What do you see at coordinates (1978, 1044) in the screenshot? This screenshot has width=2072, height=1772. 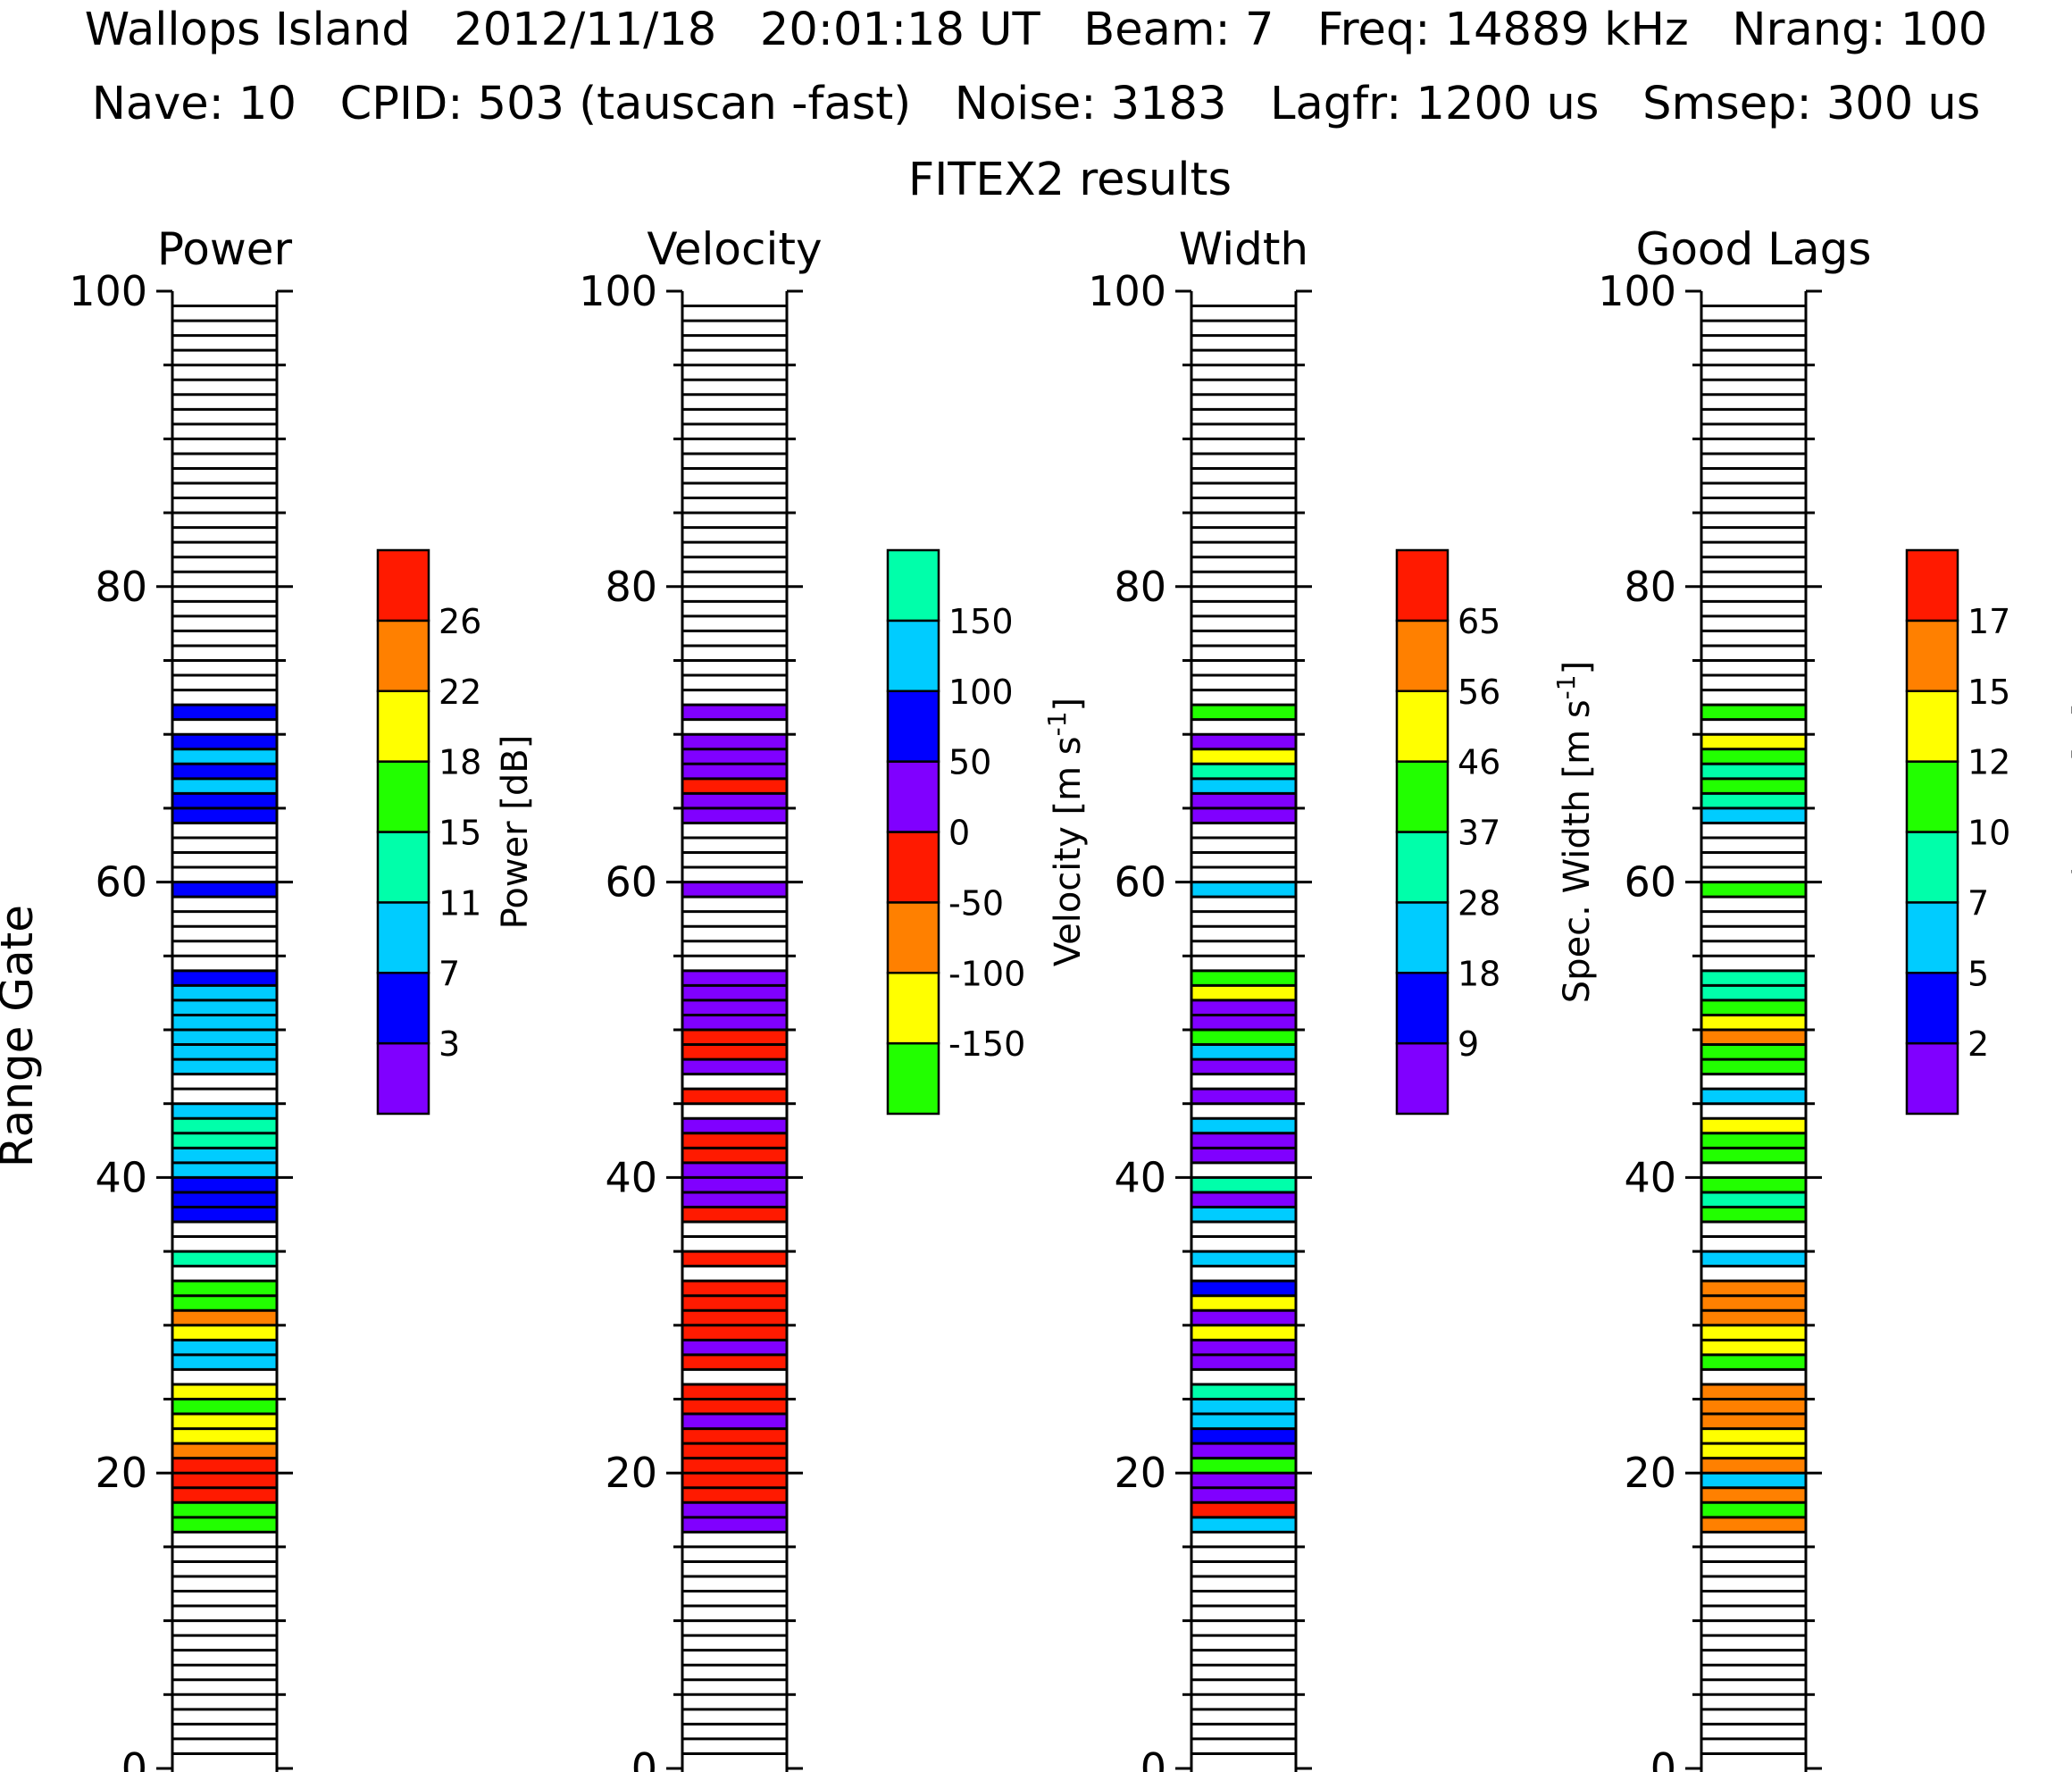 I see `colorbar-tick-label: 2` at bounding box center [1978, 1044].